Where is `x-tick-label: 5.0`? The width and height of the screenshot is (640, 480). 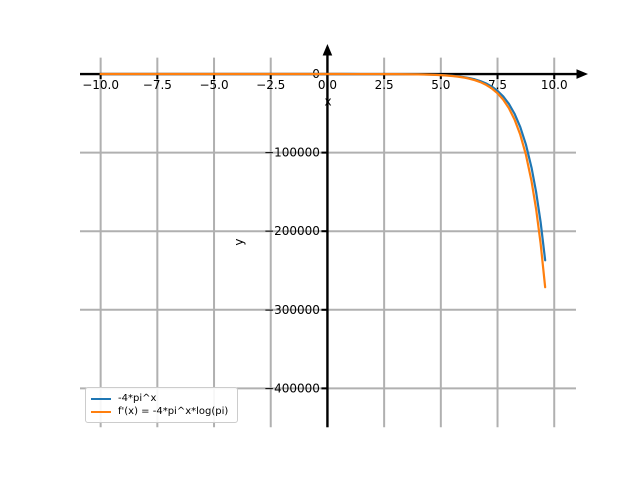
x-tick-label: 5.0 is located at coordinates (440, 85).